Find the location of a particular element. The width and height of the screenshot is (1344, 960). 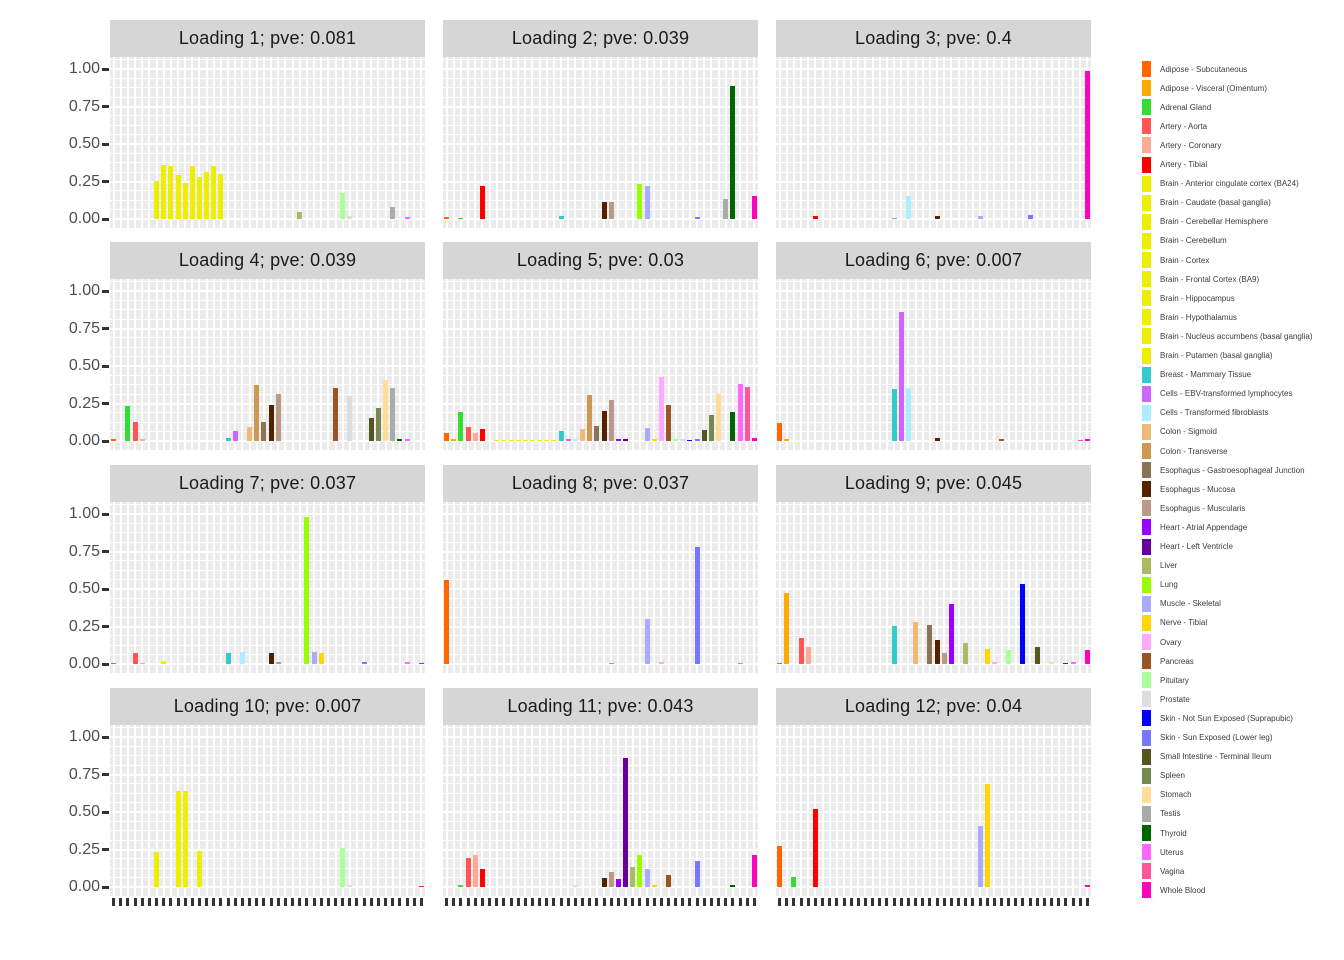

bar-cells-ebv-transformed-lymphocytes is located at coordinates (568, 440).